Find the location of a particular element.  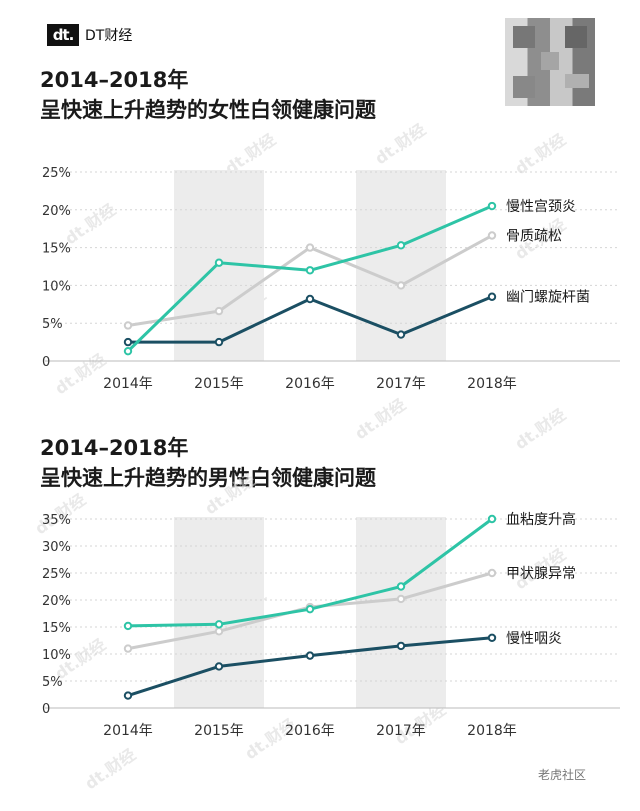

series-label: 骨质疏松 is located at coordinates (534, 237).